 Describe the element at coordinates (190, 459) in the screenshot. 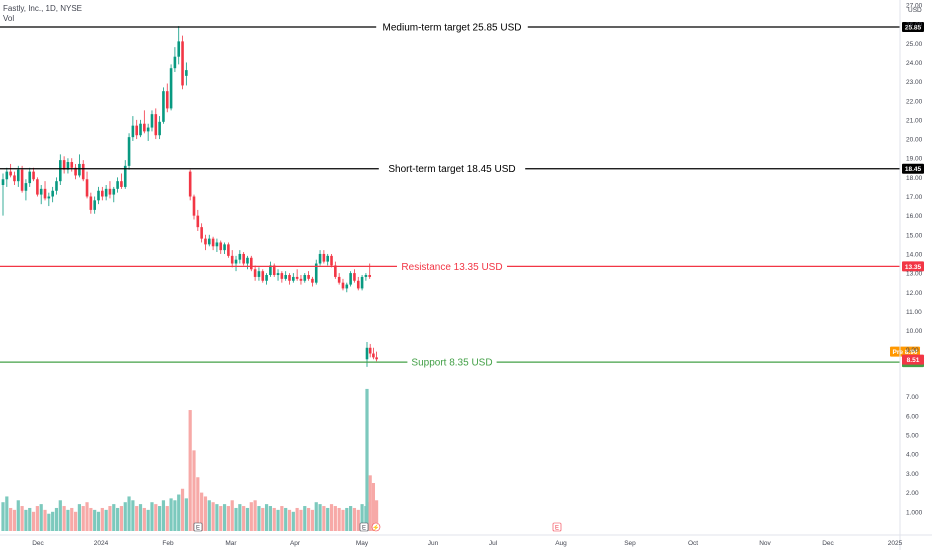

I see `volume-bars` at that location.